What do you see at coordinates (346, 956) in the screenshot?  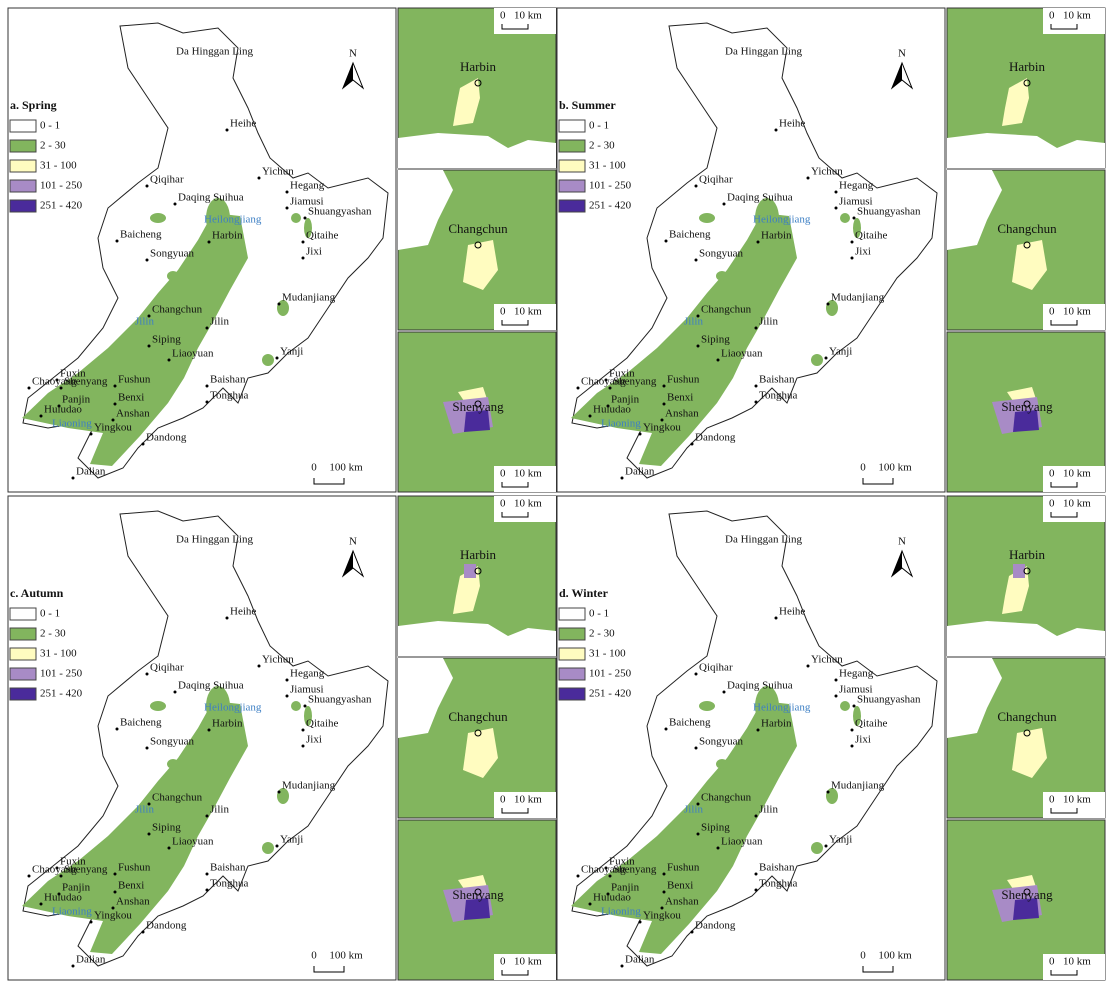 I see `scale-label: 100 km` at bounding box center [346, 956].